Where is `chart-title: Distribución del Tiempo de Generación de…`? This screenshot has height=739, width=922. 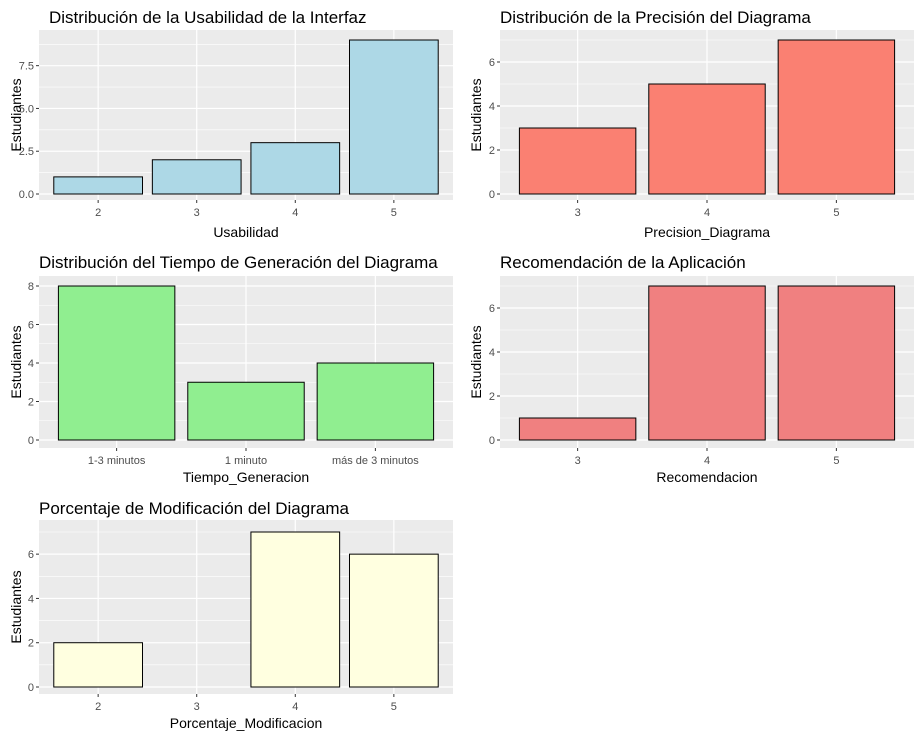
chart-title: Distribución del Tiempo de Generación de… is located at coordinates (238, 262).